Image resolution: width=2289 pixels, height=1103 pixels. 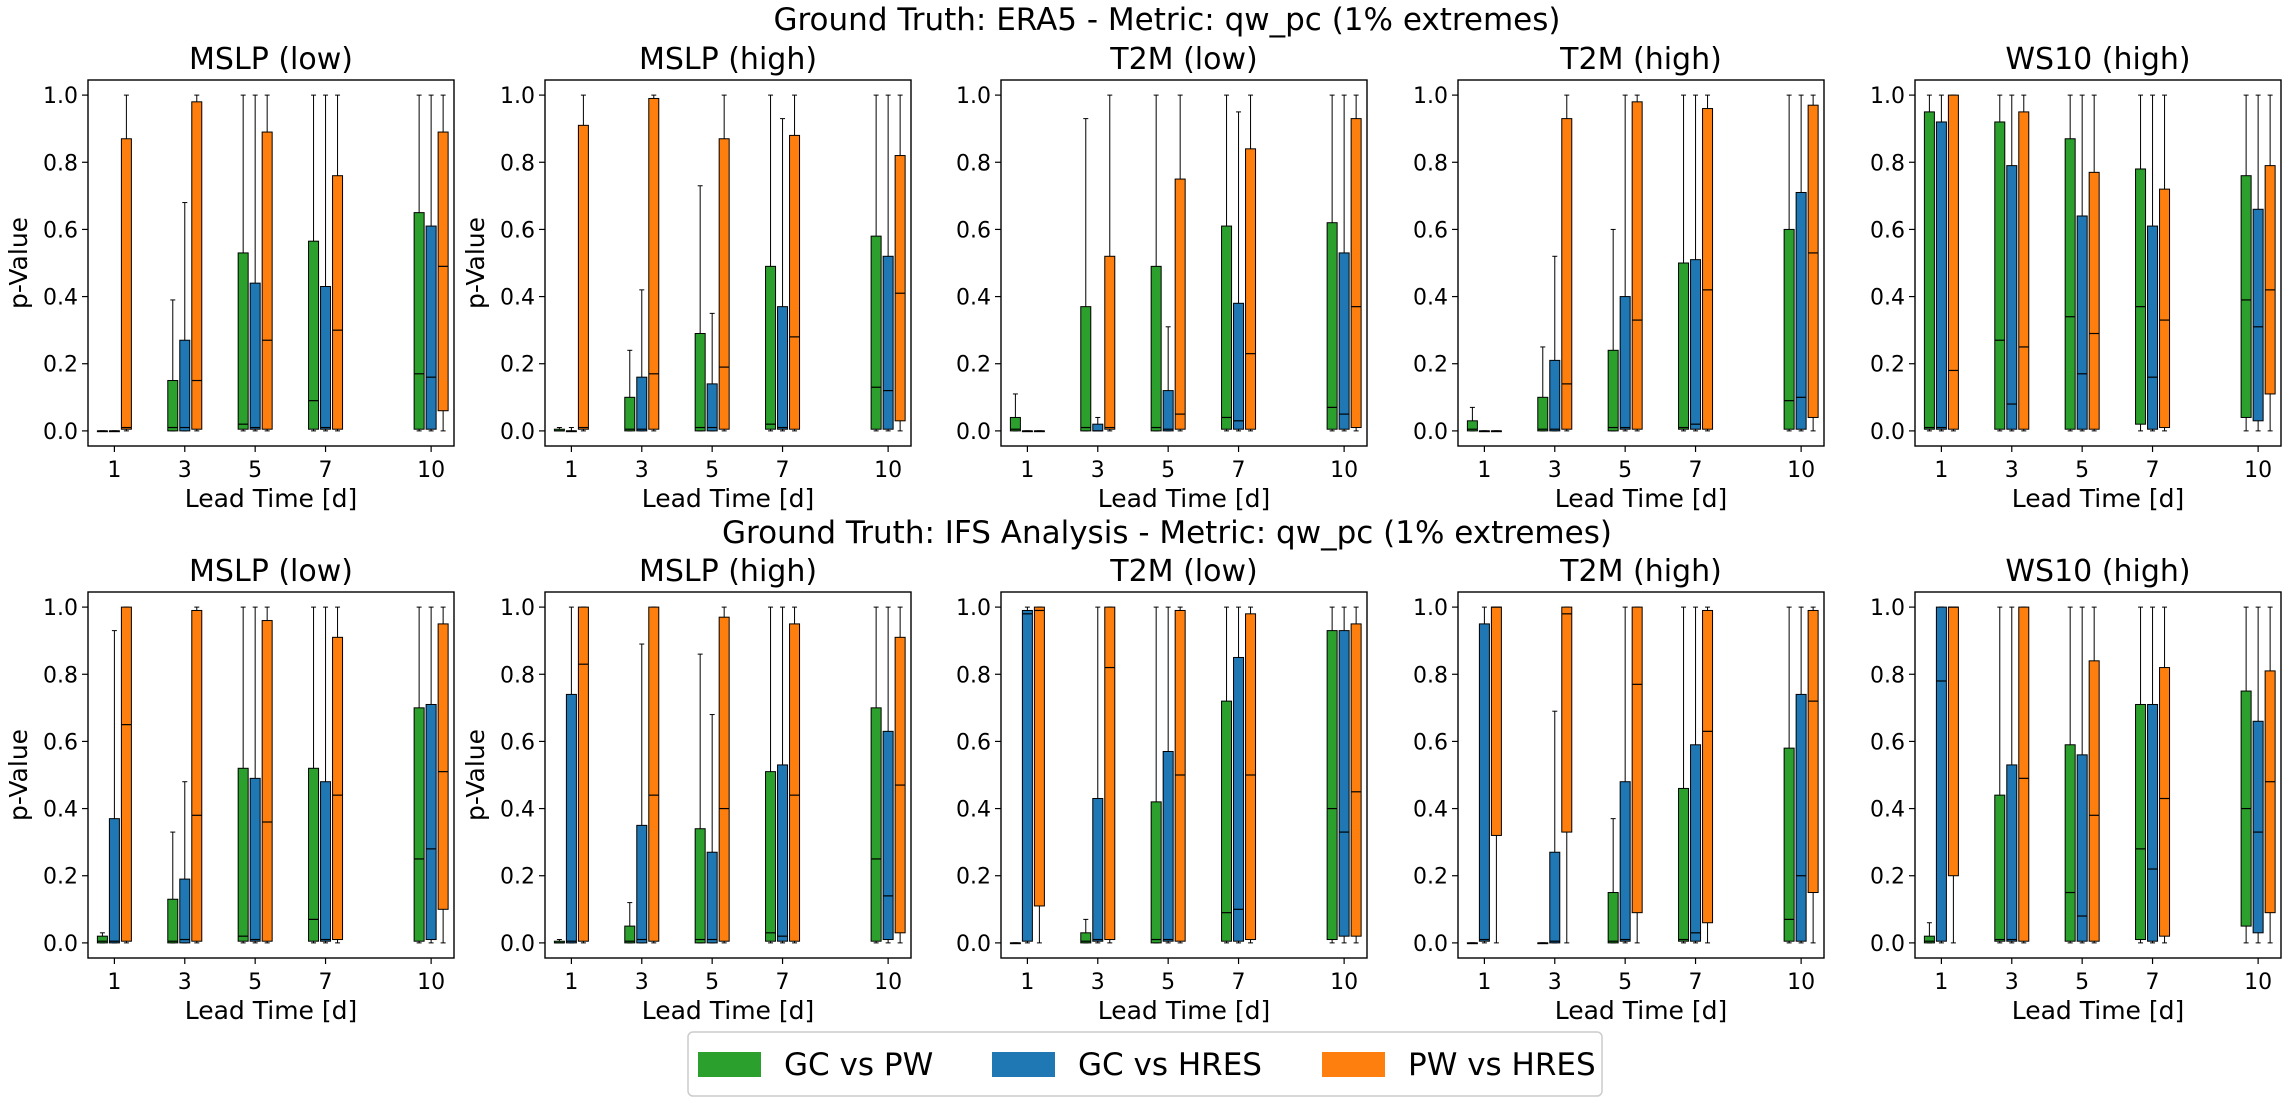 I want to click on x-axis-label: Lead Time [d], so click(x=271, y=1010).